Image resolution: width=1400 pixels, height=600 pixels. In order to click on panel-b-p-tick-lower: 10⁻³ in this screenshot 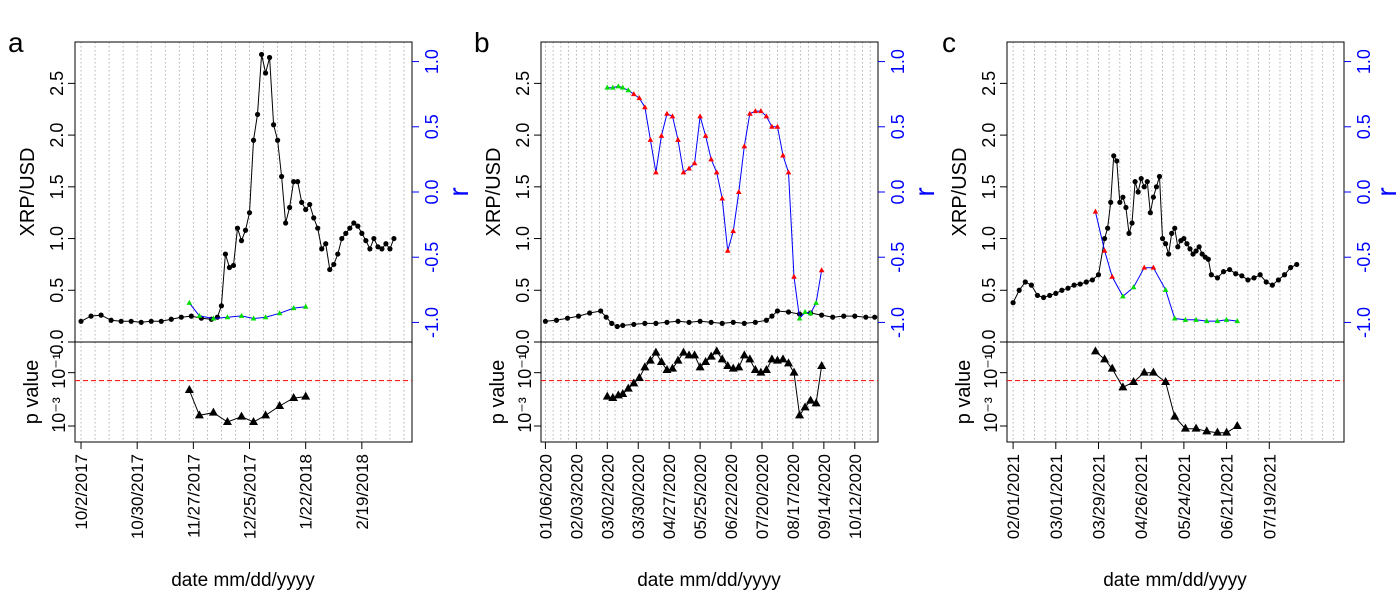, I will do `click(525, 415)`.